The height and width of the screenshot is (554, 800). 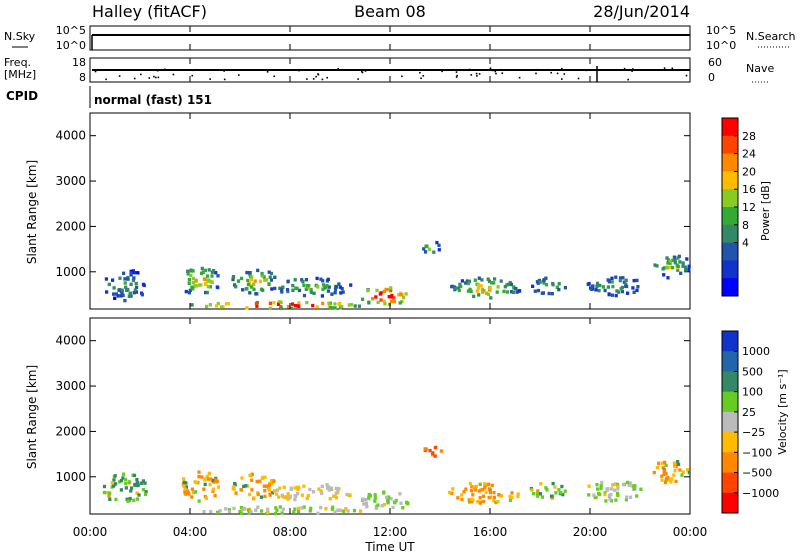 I want to click on nave-label: Nave, so click(x=760, y=68).